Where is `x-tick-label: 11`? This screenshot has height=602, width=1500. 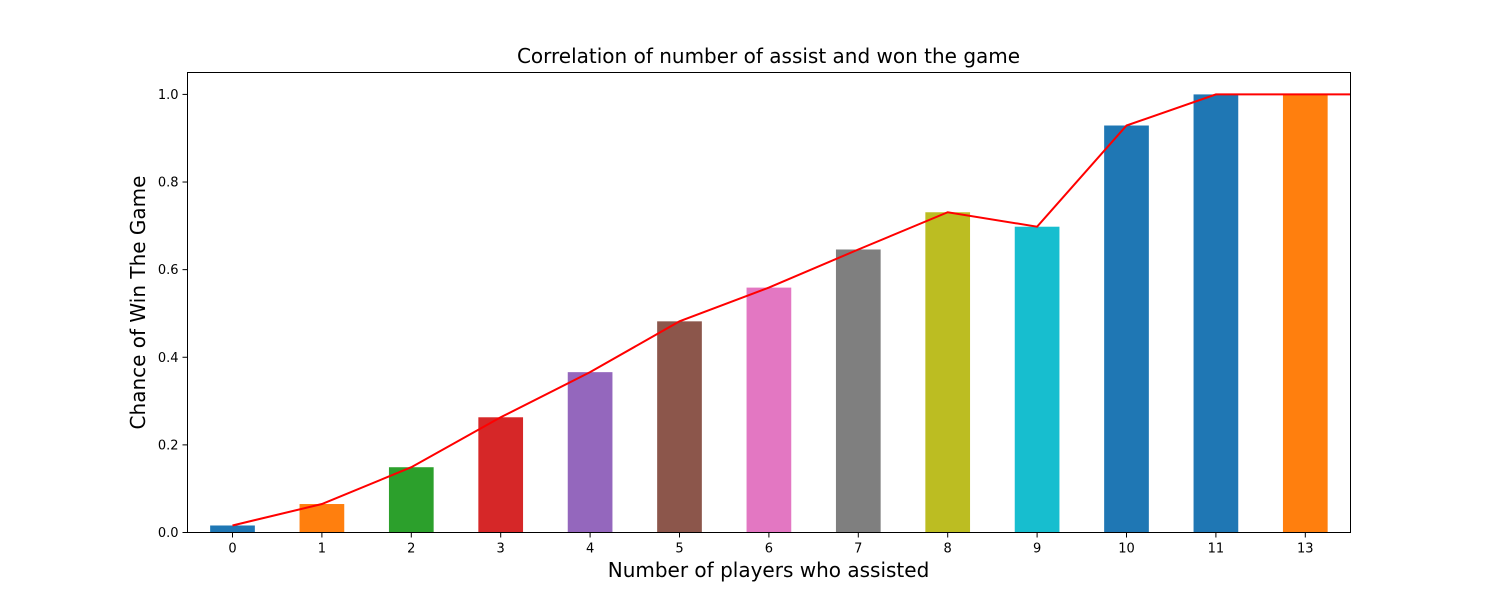
x-tick-label: 11 is located at coordinates (1216, 549).